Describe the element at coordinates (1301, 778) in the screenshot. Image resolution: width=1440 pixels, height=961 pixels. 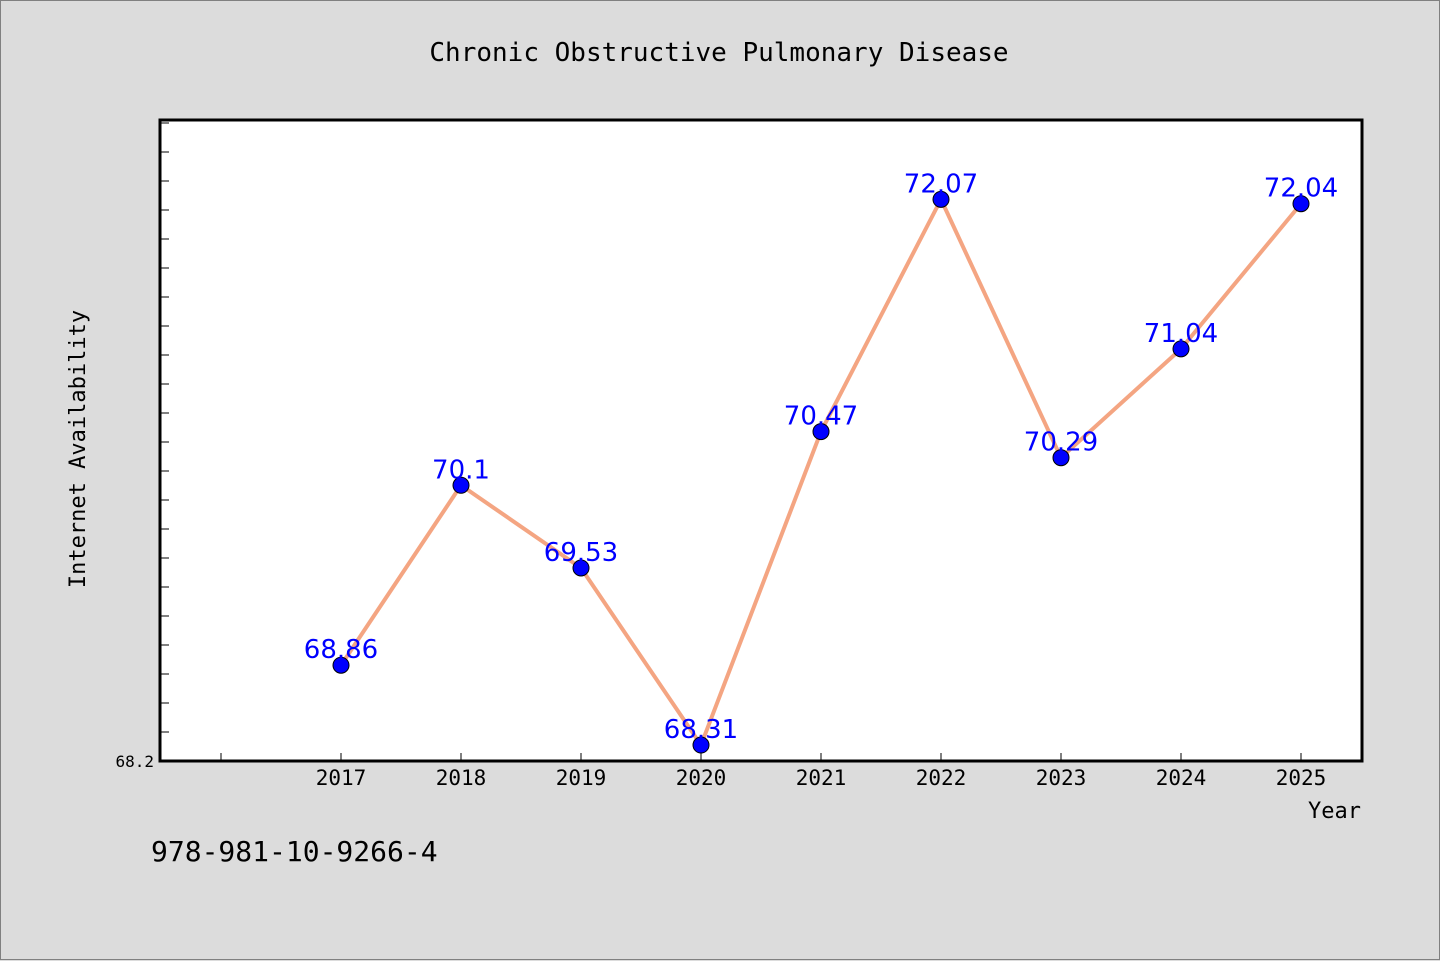
I see `x-tick-label: 2025` at that location.